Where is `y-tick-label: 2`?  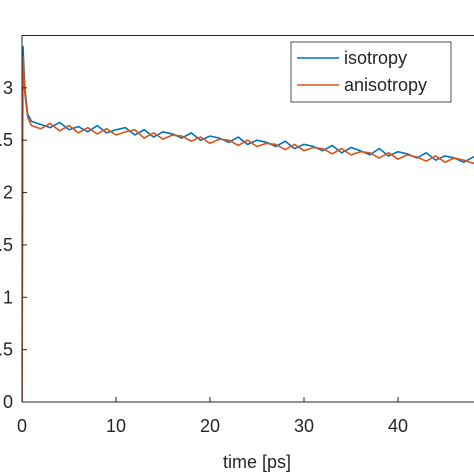 y-tick-label: 2 is located at coordinates (8, 193).